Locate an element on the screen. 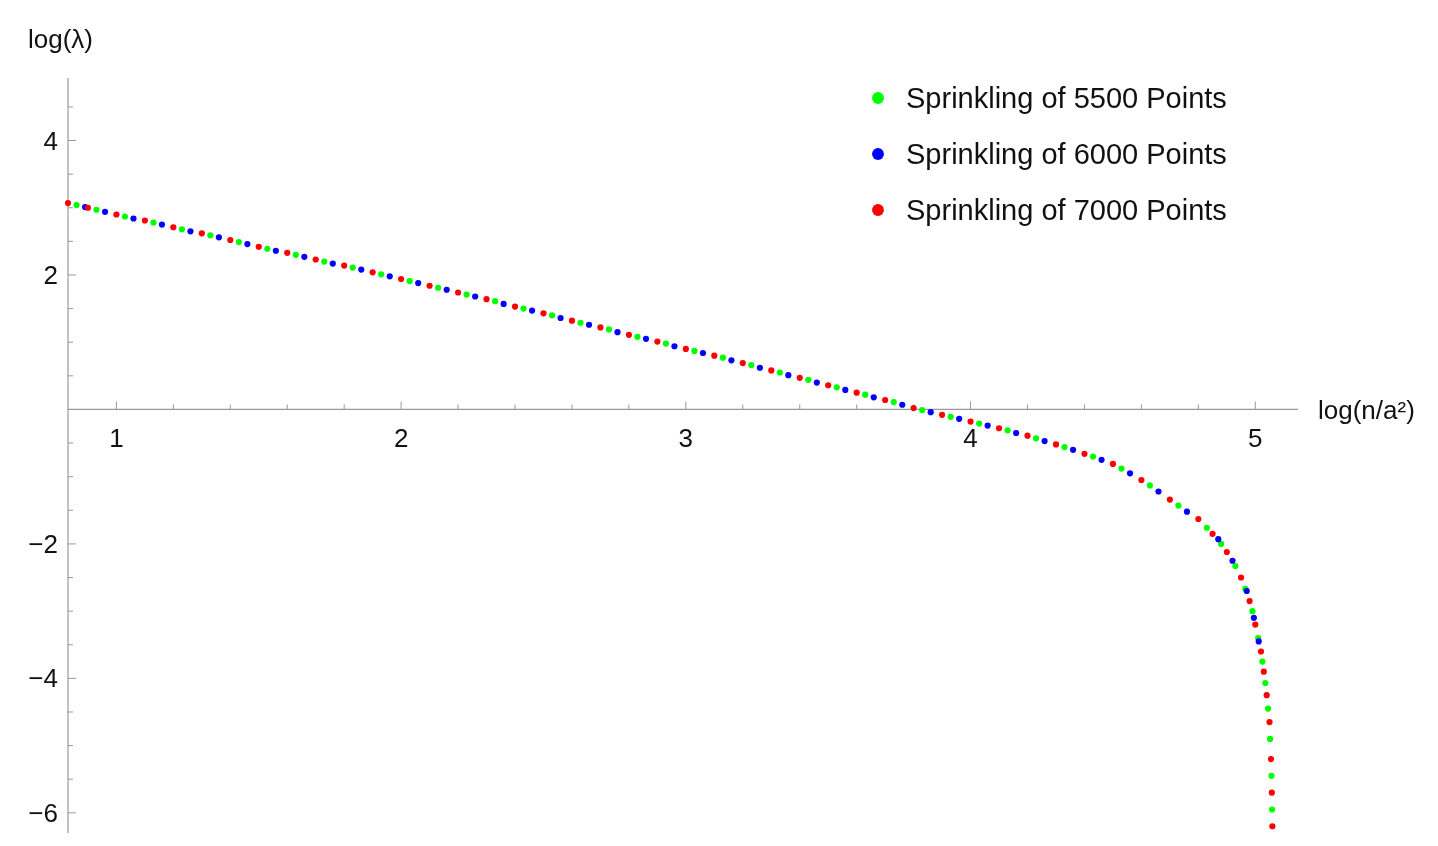 The width and height of the screenshot is (1438, 846). y-tick-label: 4 is located at coordinates (50, 140).